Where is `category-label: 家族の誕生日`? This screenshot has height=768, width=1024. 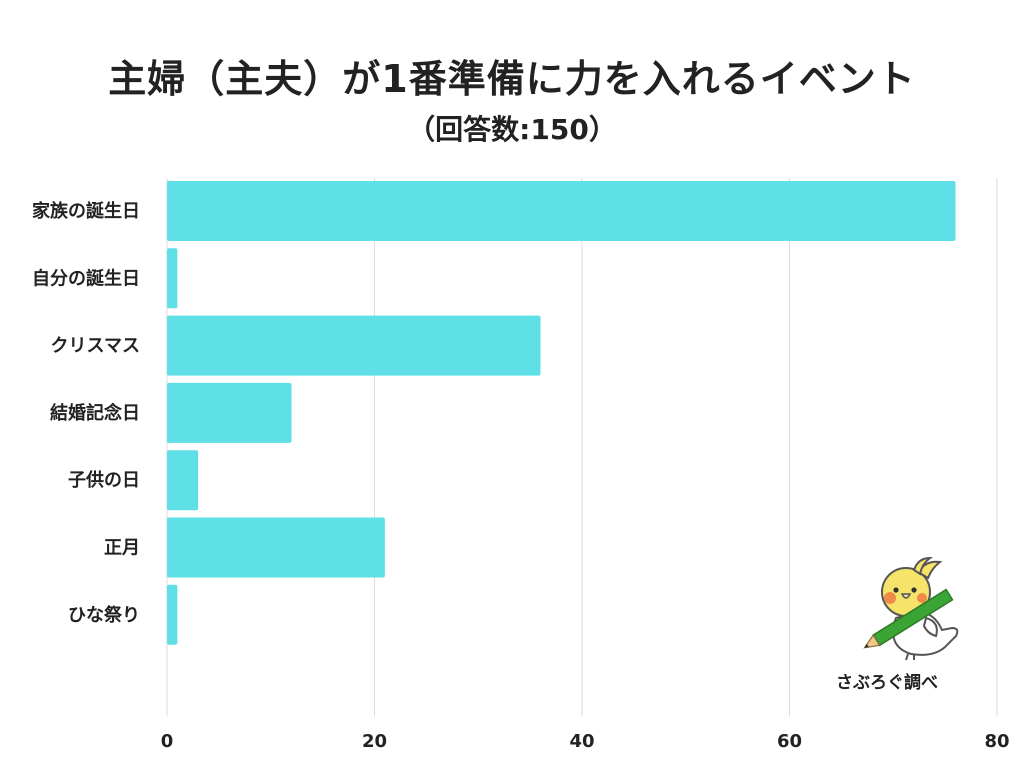 category-label: 家族の誕生日 is located at coordinates (86, 211).